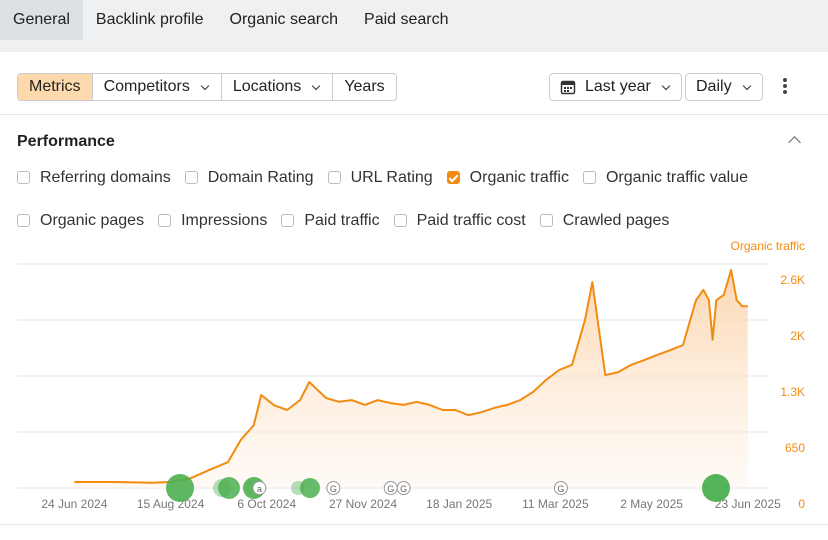  I want to click on metric-checkbox: Paid traffic cost, so click(459, 220).